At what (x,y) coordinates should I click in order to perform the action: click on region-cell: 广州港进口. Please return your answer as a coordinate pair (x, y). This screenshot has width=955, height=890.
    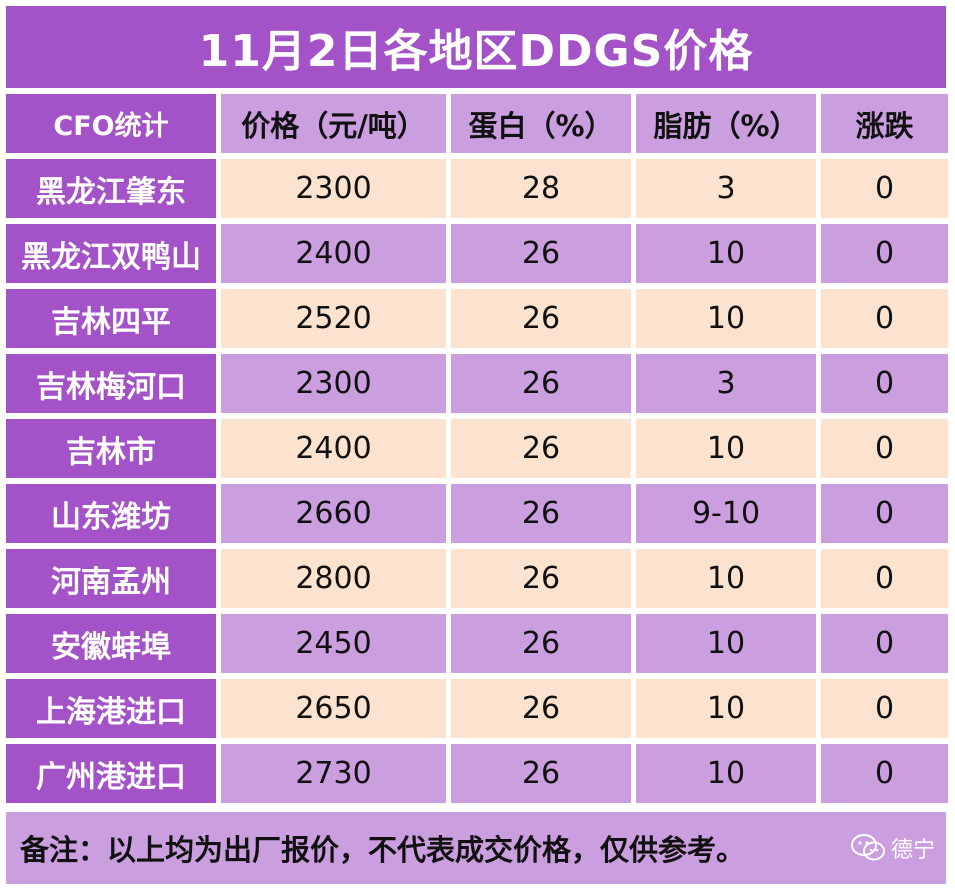
    Looking at the image, I should click on (111, 773).